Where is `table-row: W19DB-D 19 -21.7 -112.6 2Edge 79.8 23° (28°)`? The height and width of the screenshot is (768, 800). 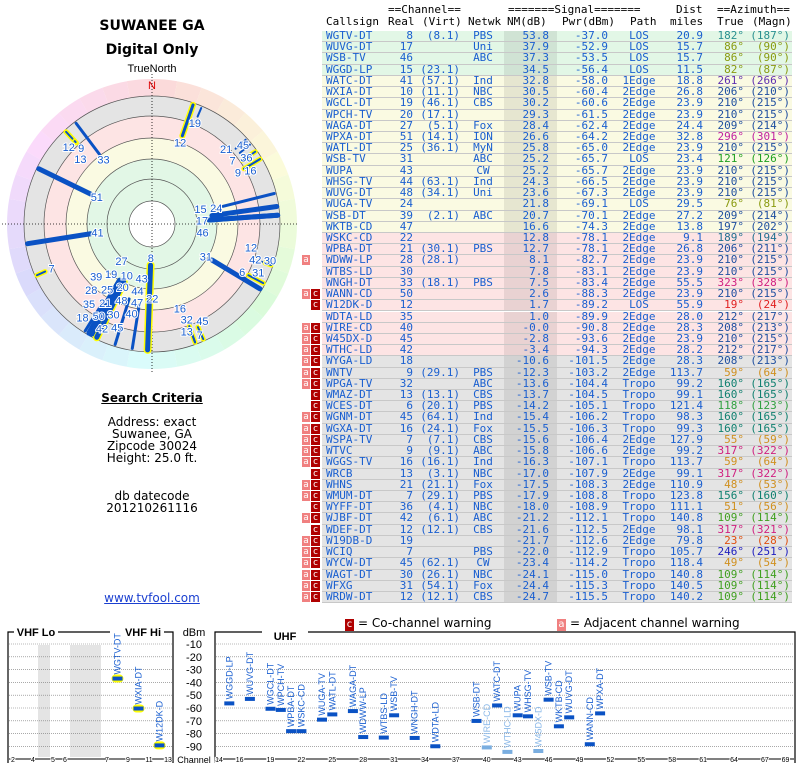
table-row: W19DB-D 19 -21.7 -112.6 2Edge 79.8 23° (28°) is located at coordinates (557, 540).